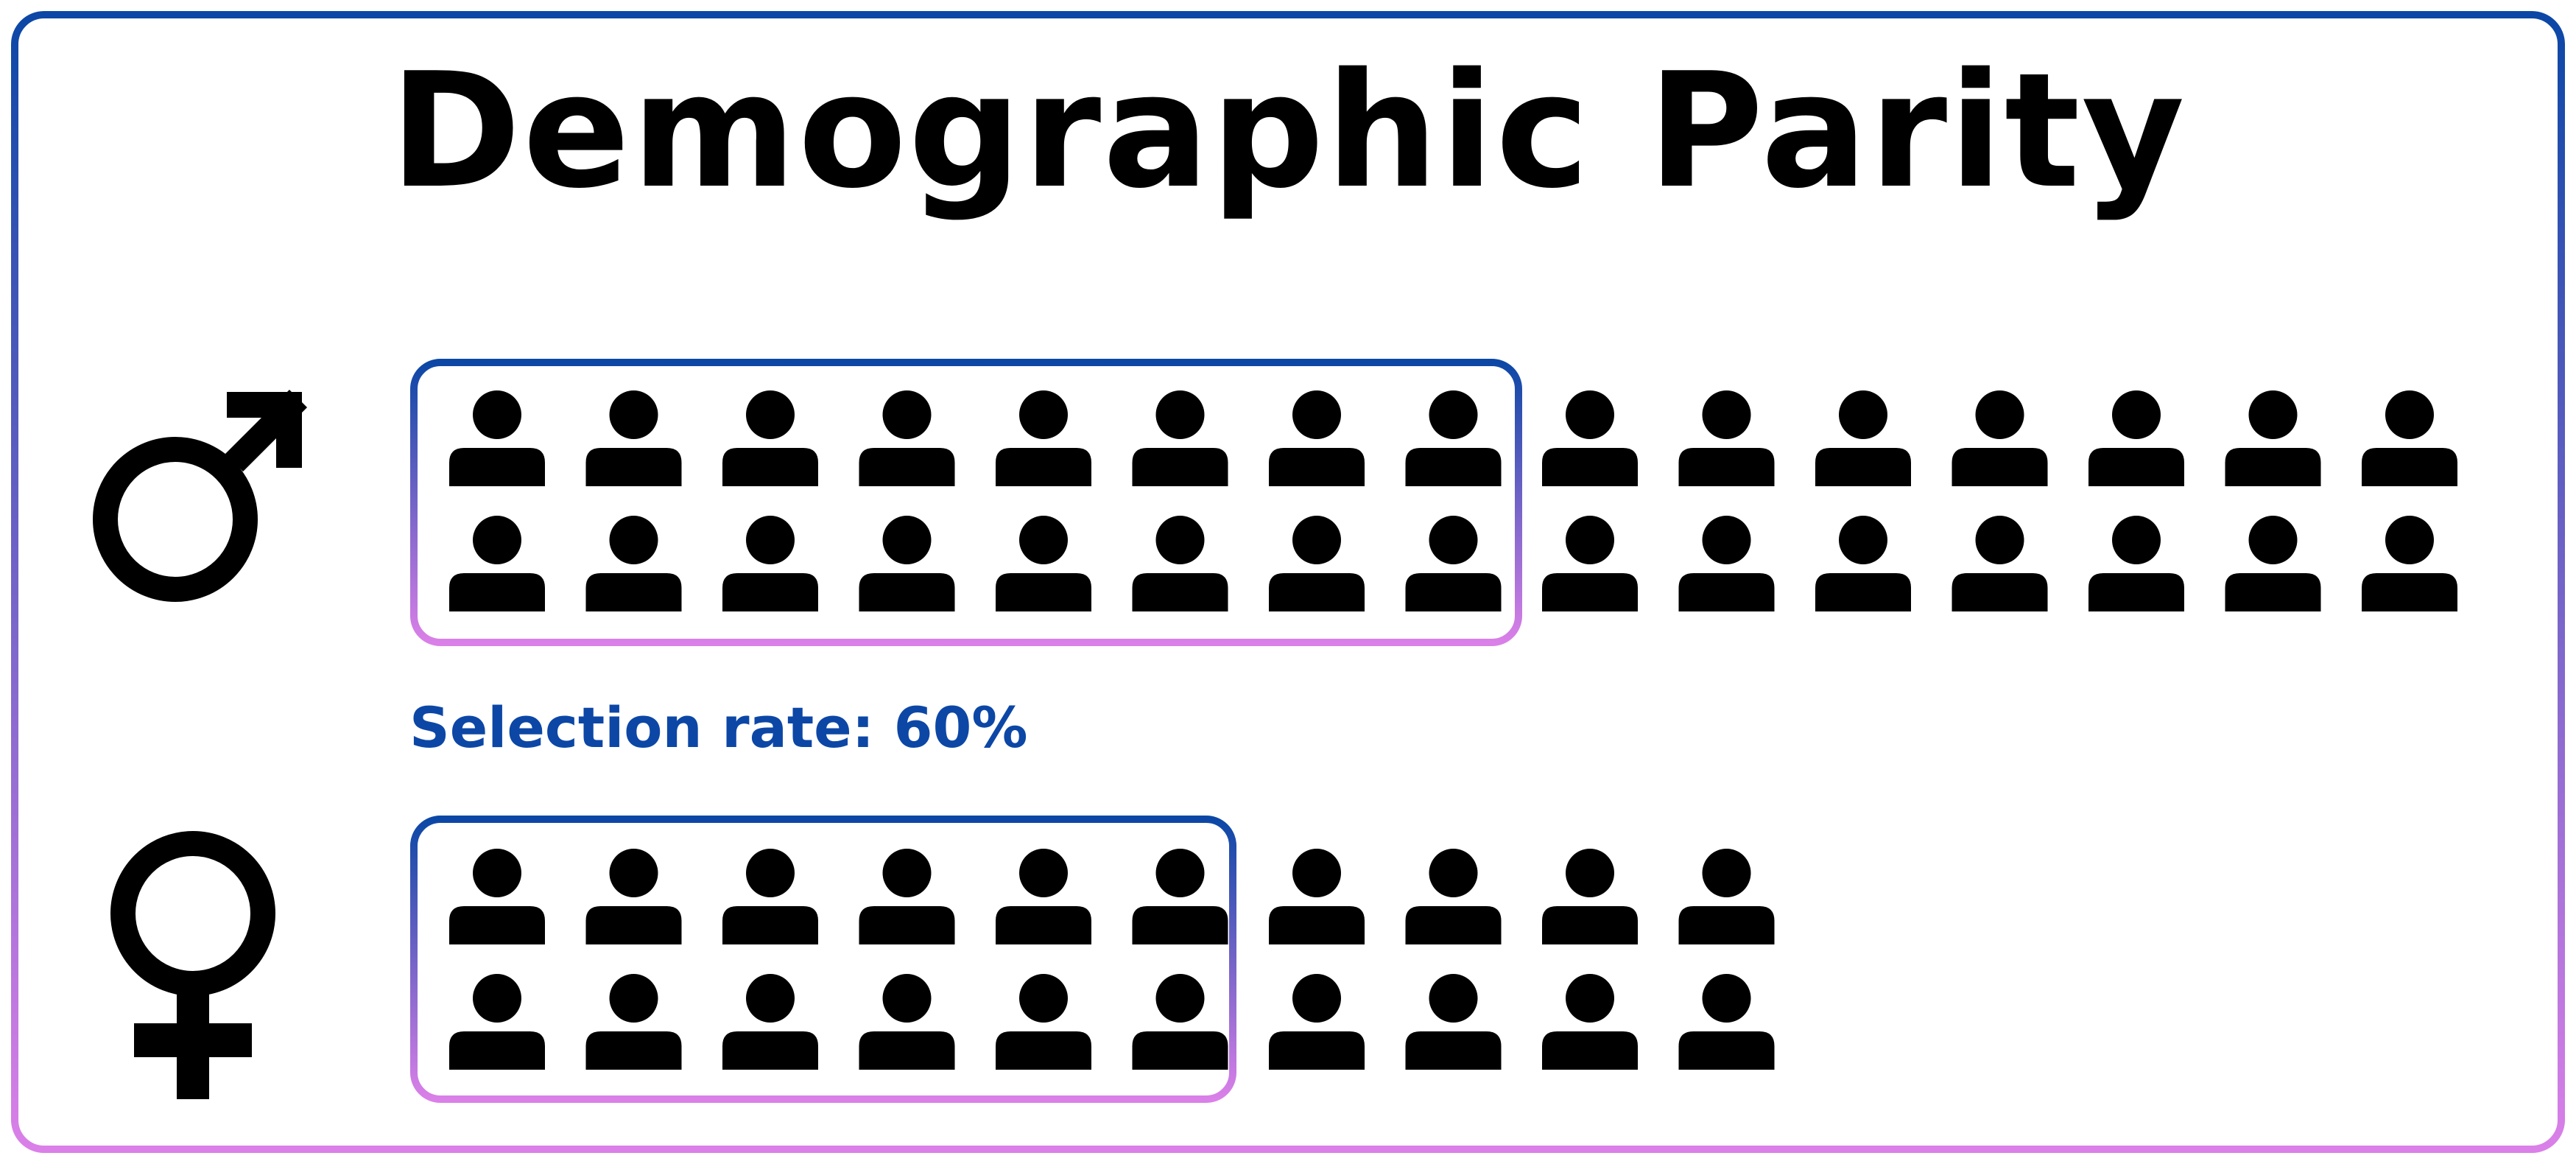  What do you see at coordinates (966, 503) in the screenshot?
I see `selected-box-male` at bounding box center [966, 503].